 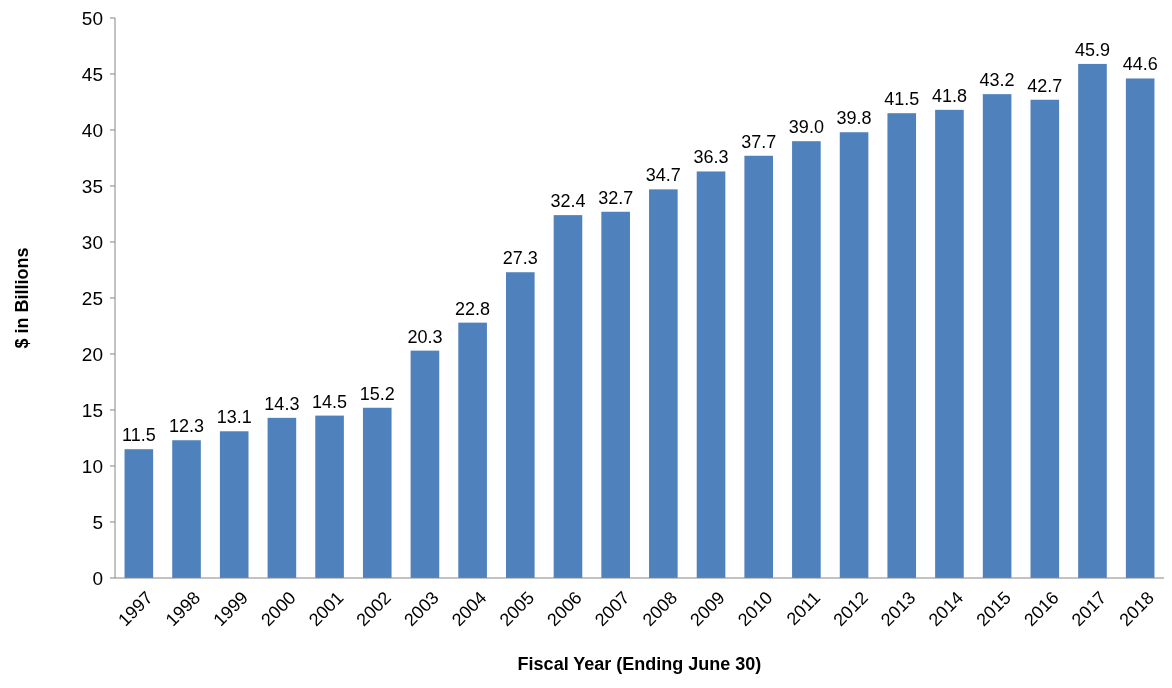 What do you see at coordinates (330, 401) in the screenshot?
I see `data-label: 14.5` at bounding box center [330, 401].